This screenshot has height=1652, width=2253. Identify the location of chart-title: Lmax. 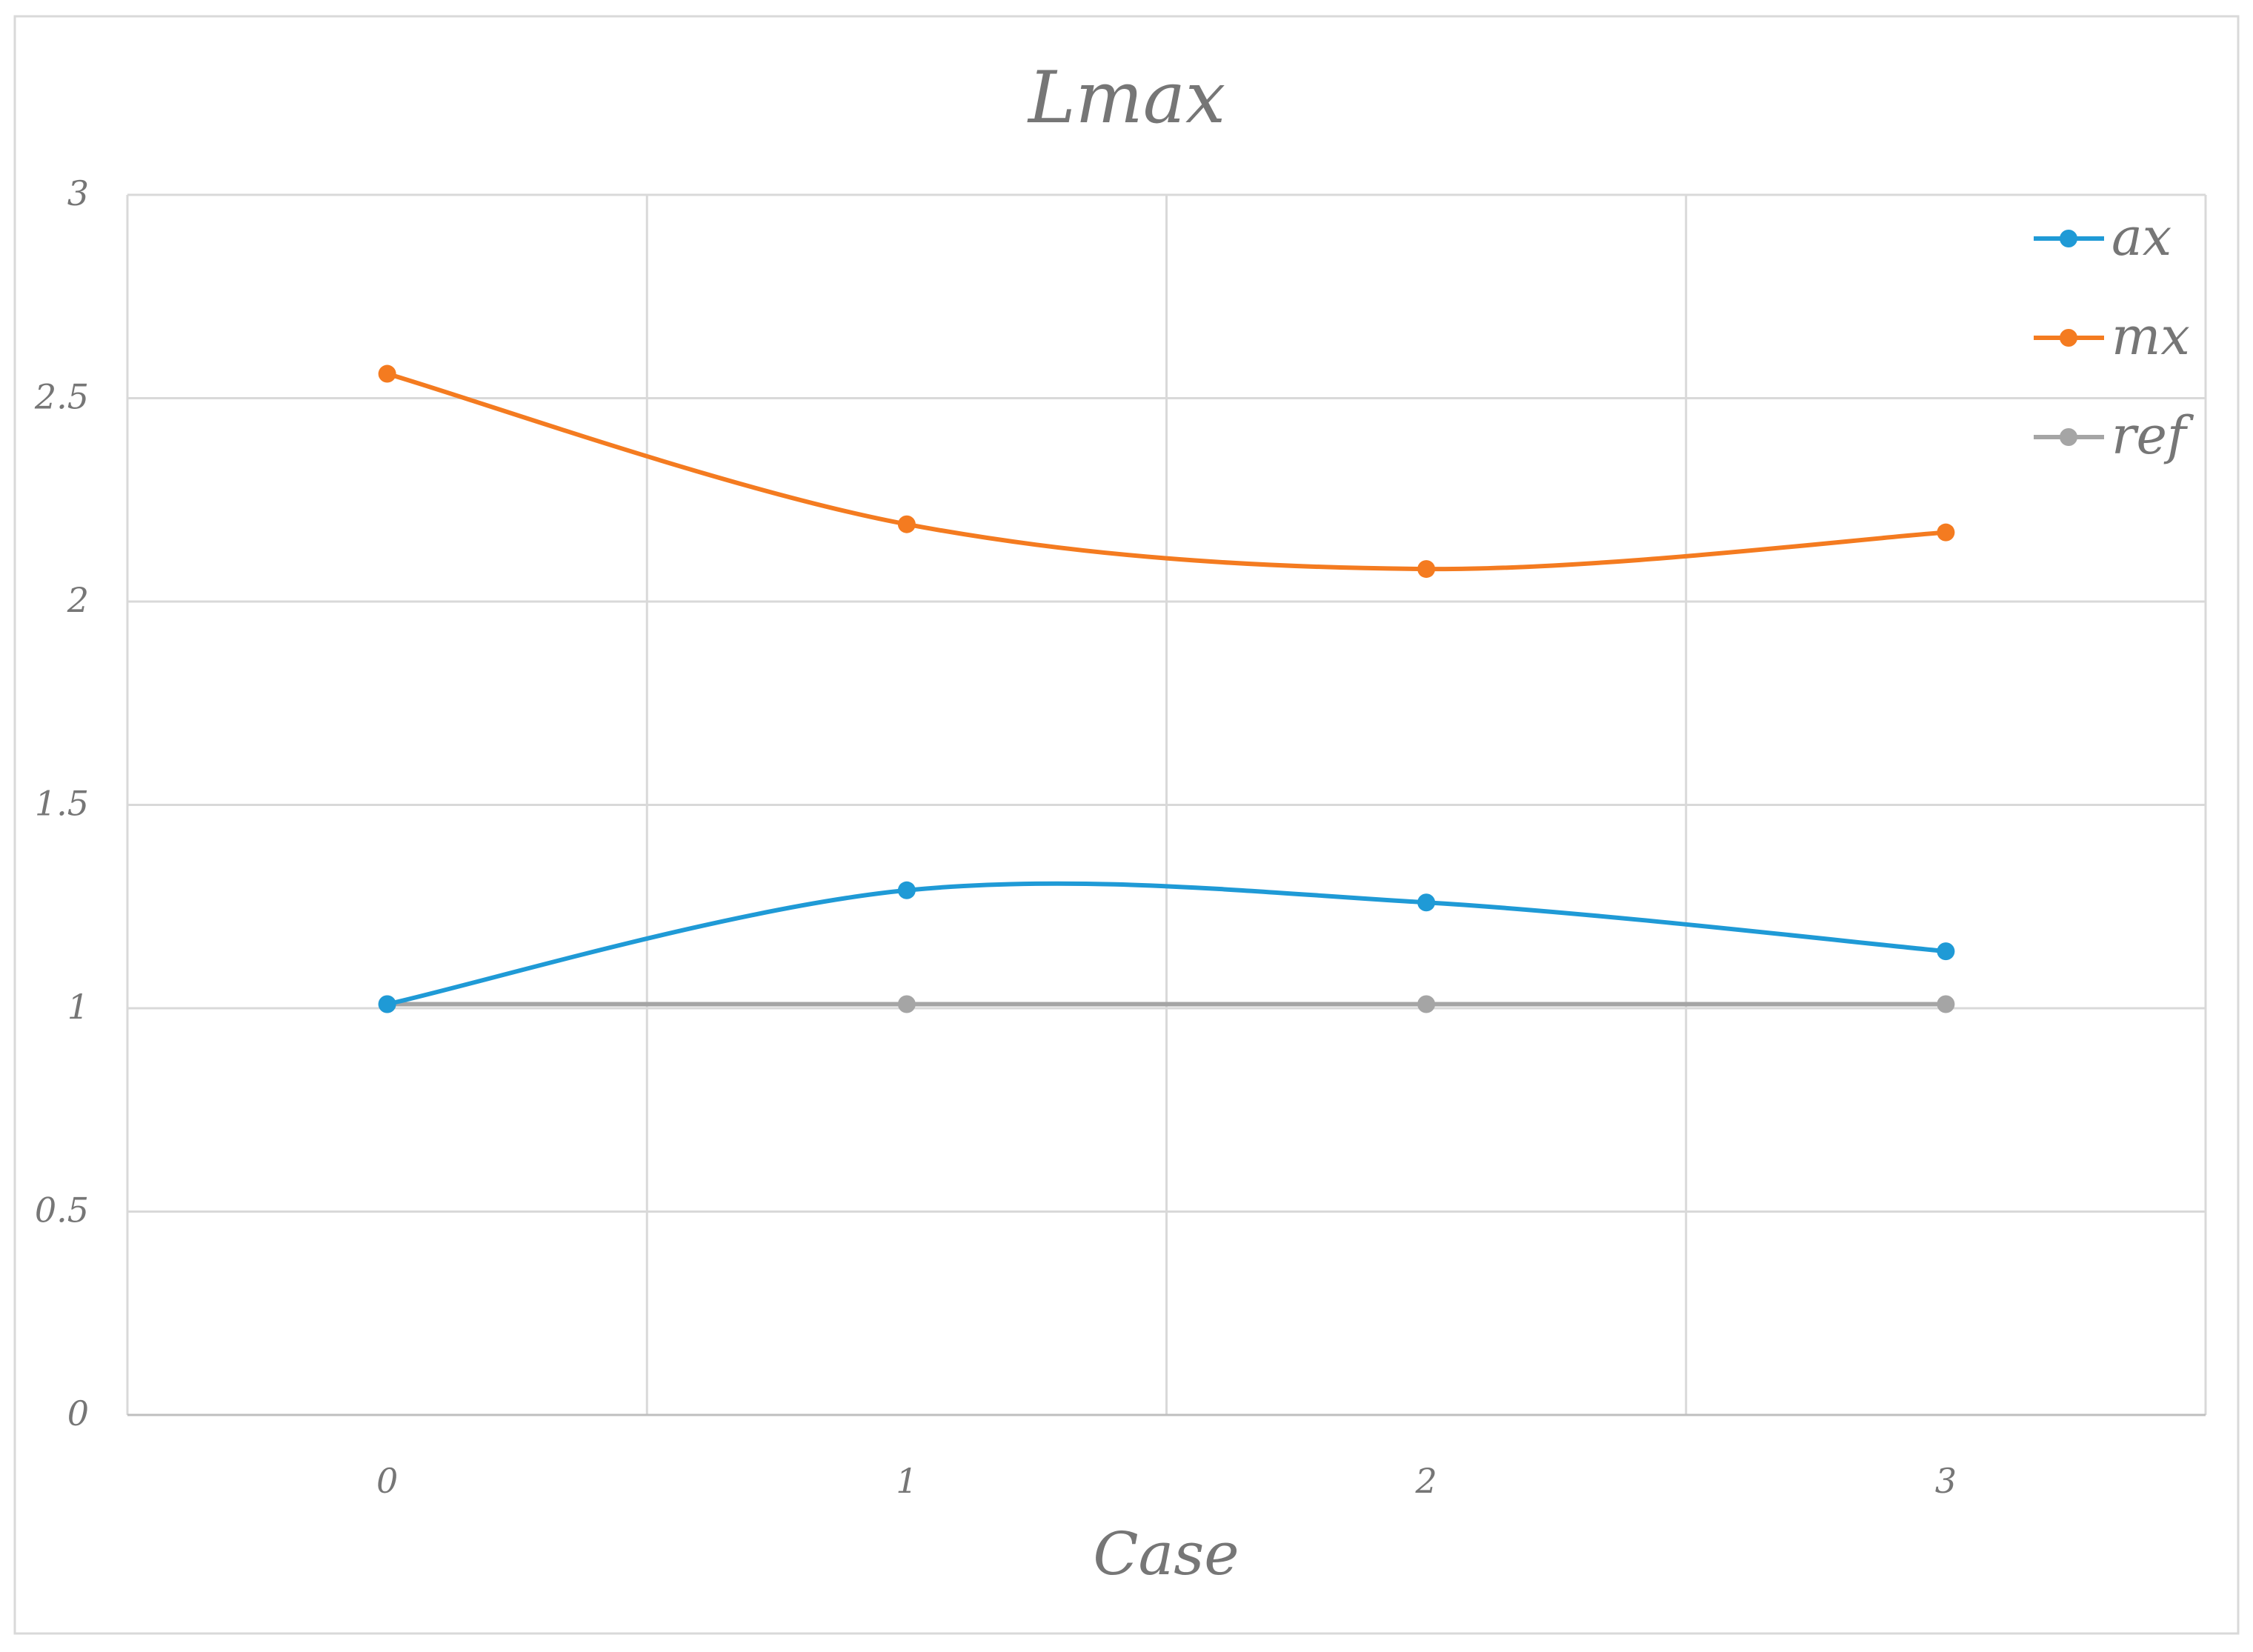
(1126, 97).